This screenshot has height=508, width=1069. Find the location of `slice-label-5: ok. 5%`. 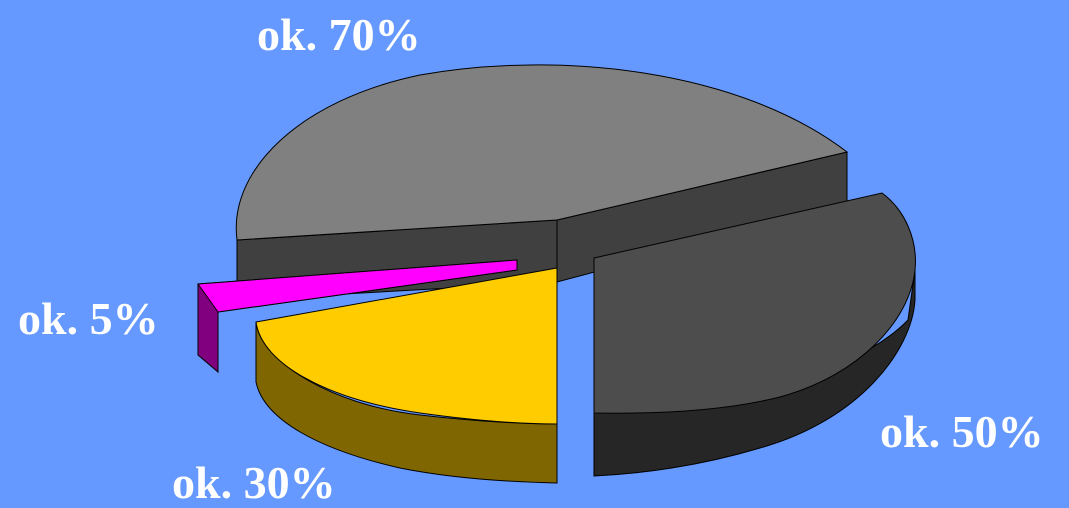

slice-label-5: ok. 5% is located at coordinates (88, 318).